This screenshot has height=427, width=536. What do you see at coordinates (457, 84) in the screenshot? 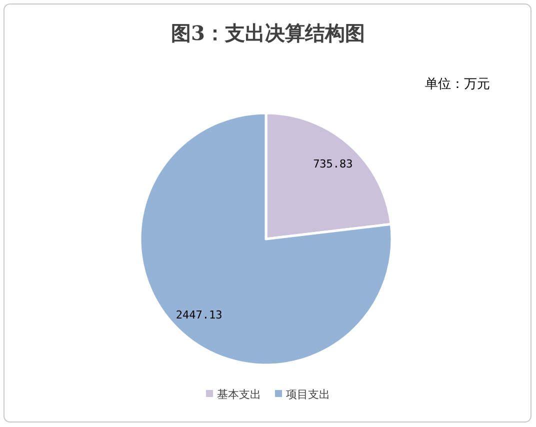
I see `text: 单位：万元` at bounding box center [457, 84].